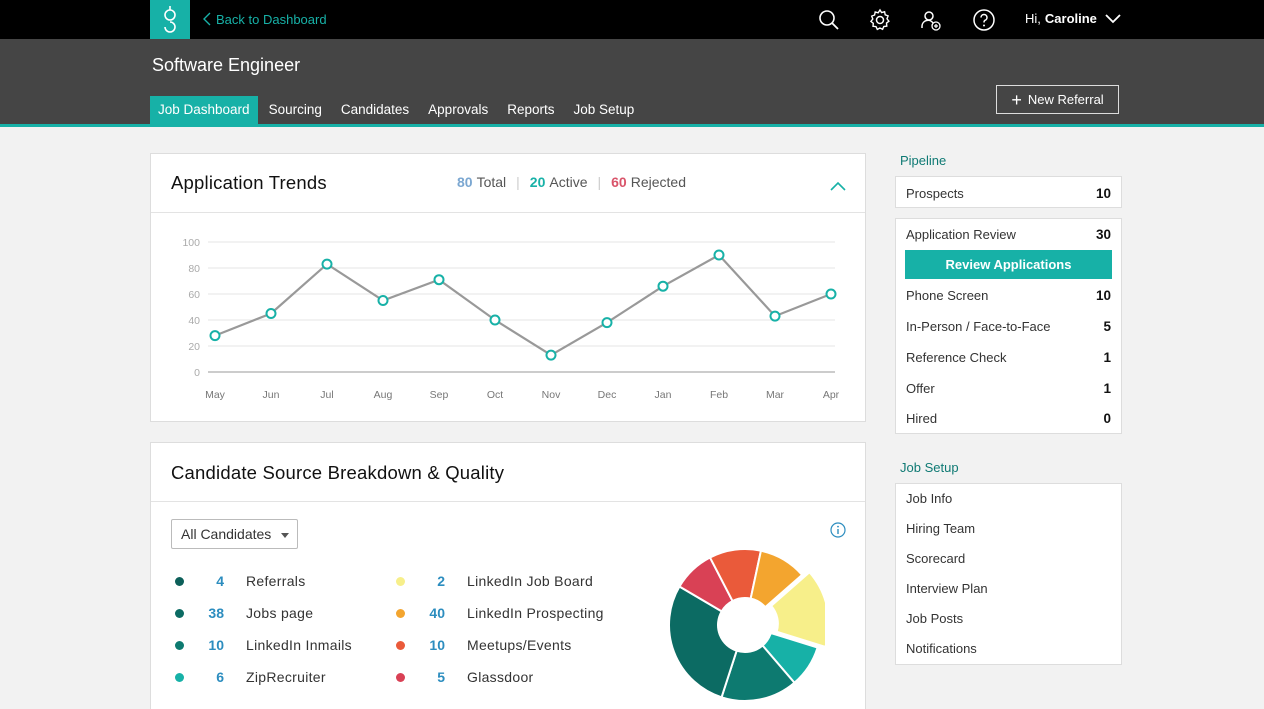  What do you see at coordinates (1073, 18) in the screenshot?
I see `user-menu: Hi, Caroline` at bounding box center [1073, 18].